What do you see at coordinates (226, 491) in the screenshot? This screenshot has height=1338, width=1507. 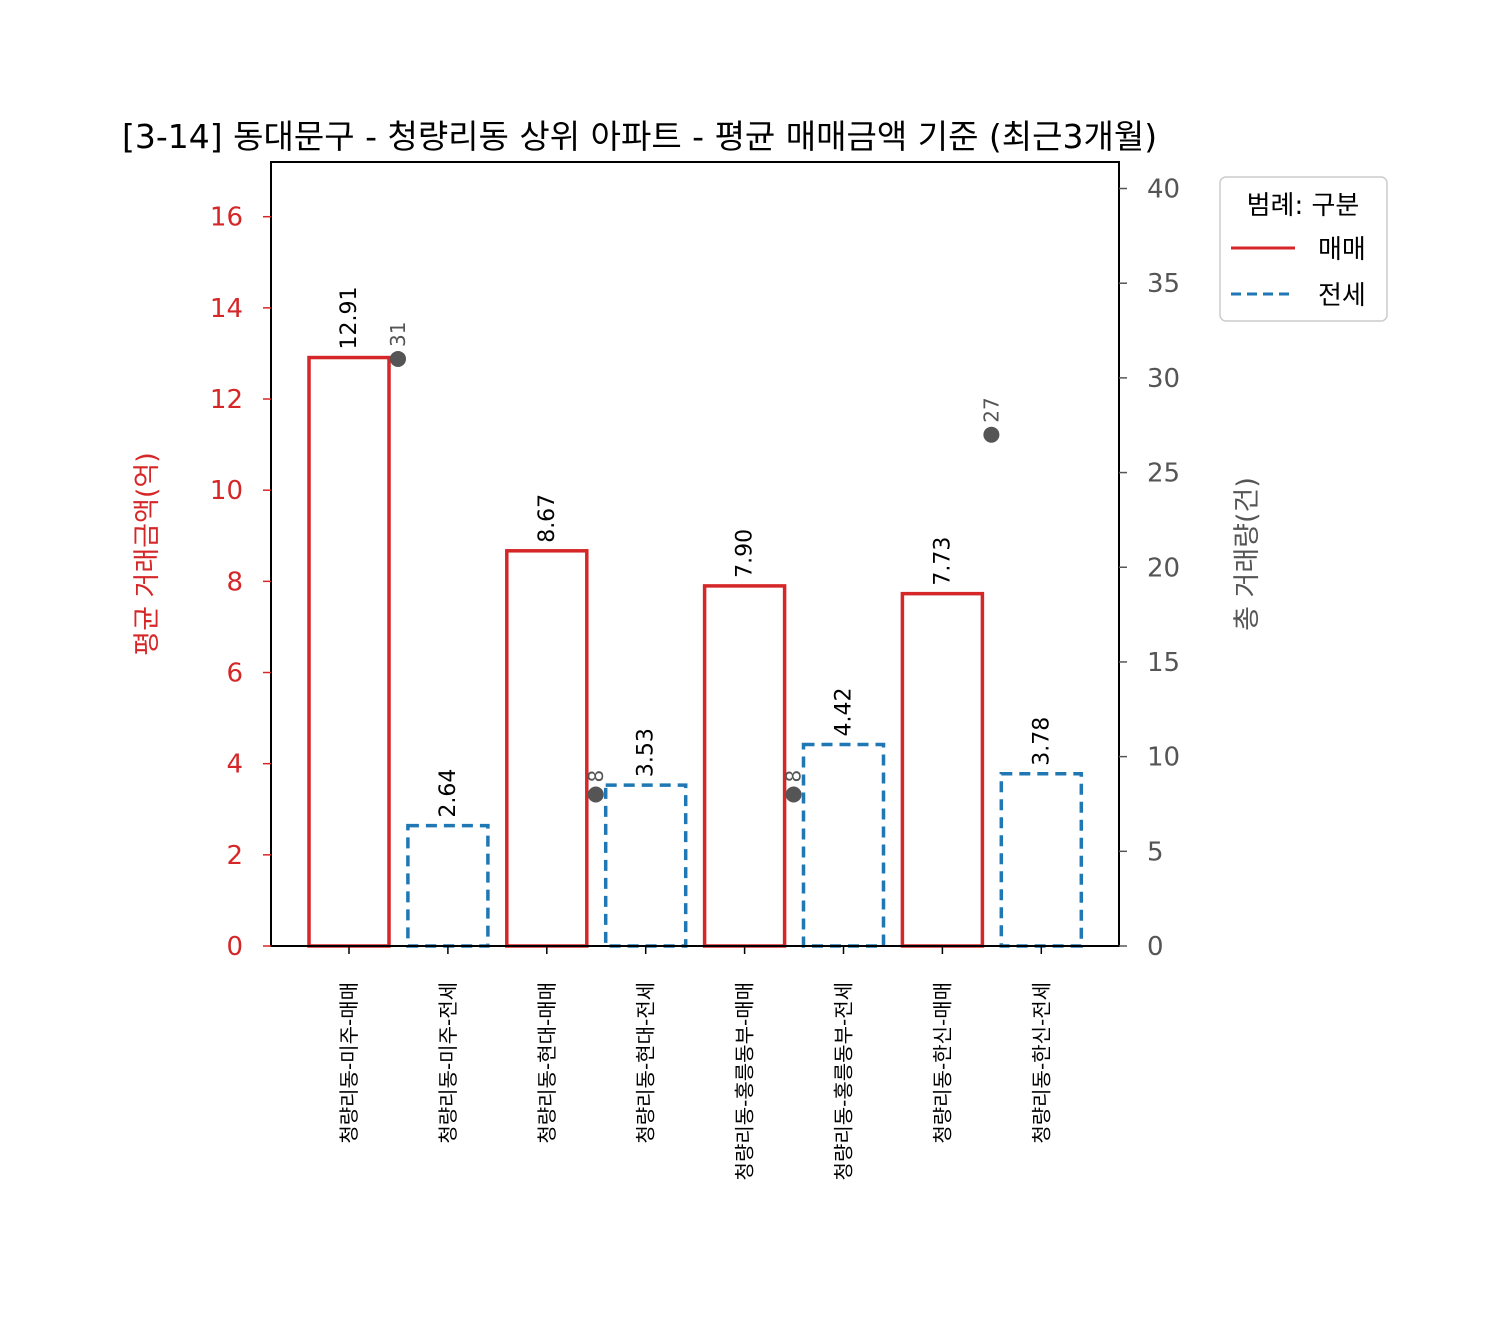 I see `left-tick-label: 10` at bounding box center [226, 491].